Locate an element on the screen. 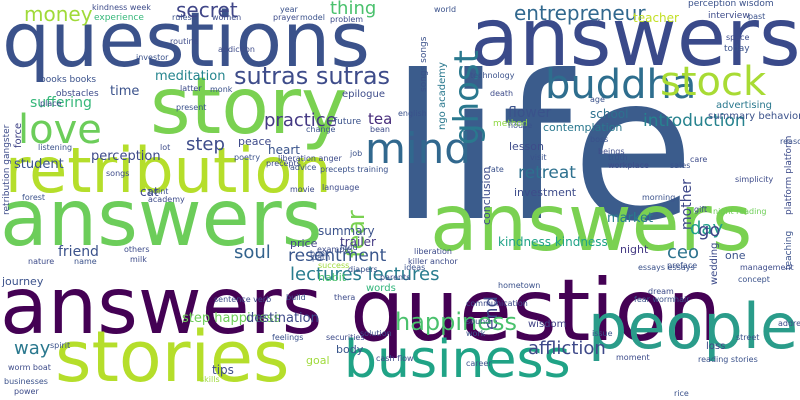 This screenshot has width=800, height=400. word: method is located at coordinates (510, 124).